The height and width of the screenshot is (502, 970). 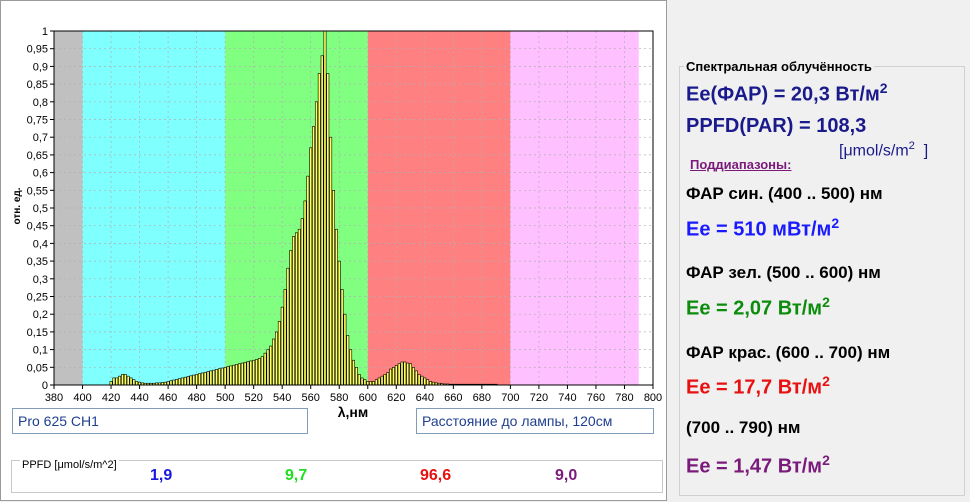 What do you see at coordinates (311, 398) in the screenshot?
I see `x-tick-label: 560` at bounding box center [311, 398].